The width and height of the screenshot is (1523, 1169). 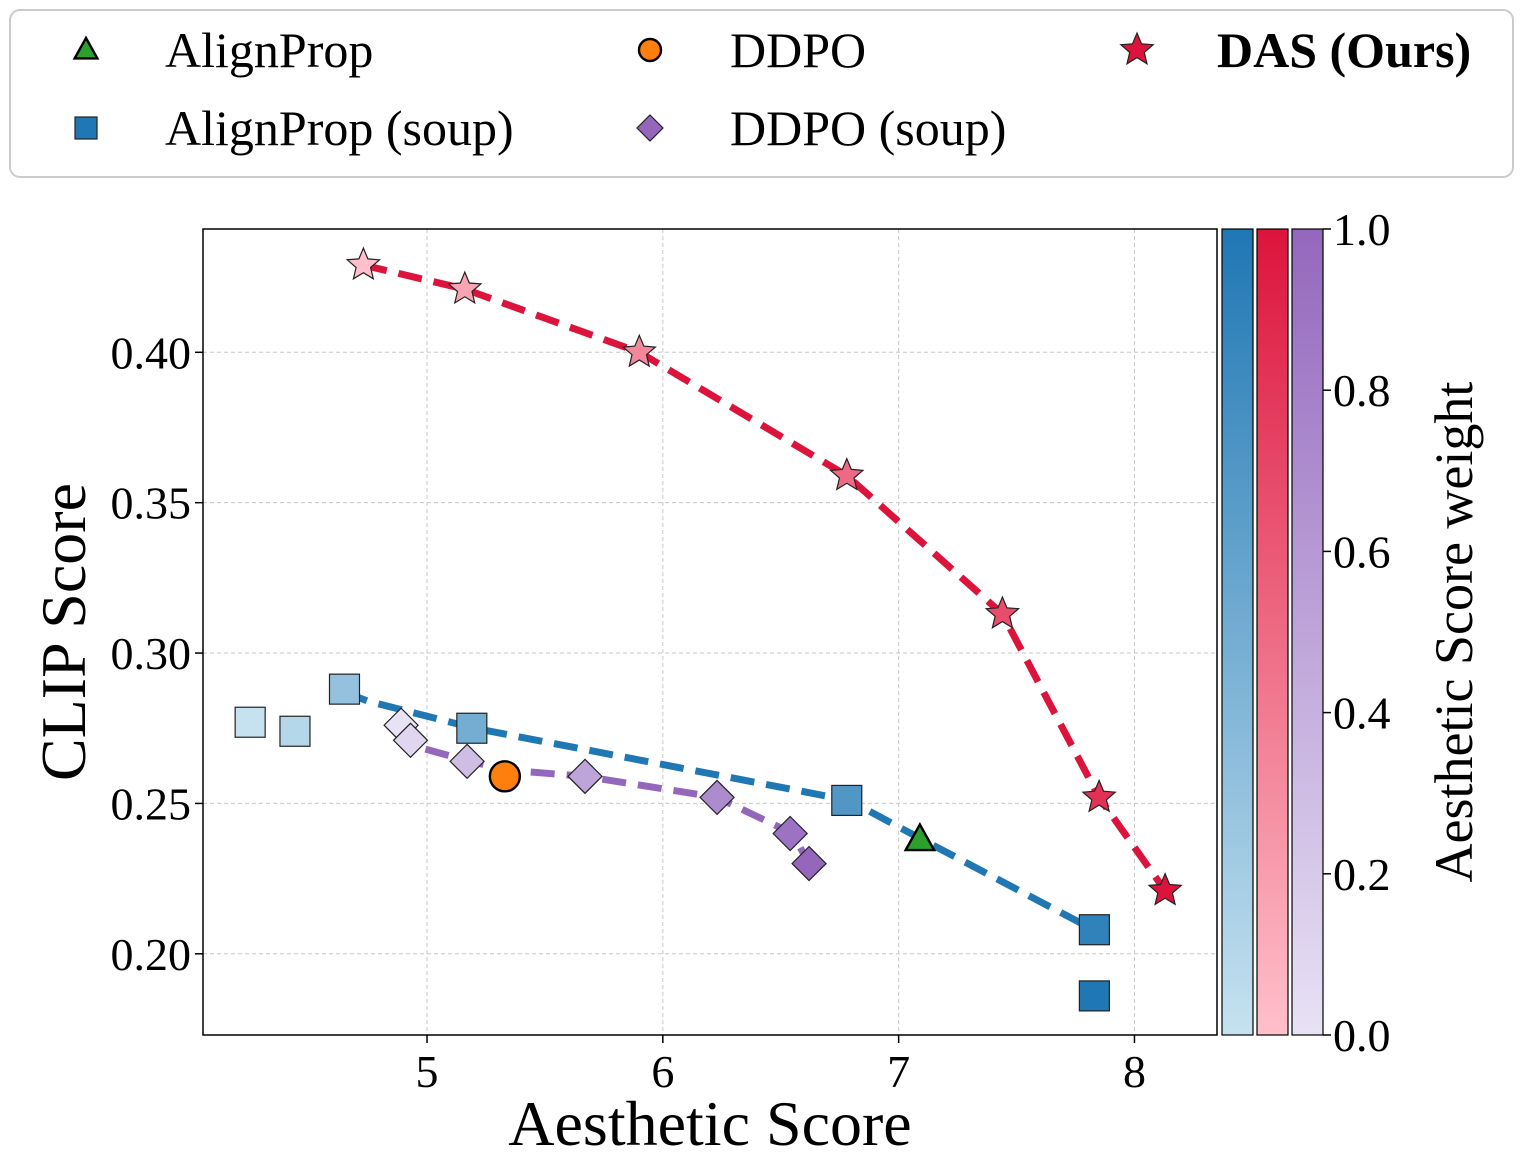 I want to click on x-tick-label: 7, so click(x=898, y=1071).